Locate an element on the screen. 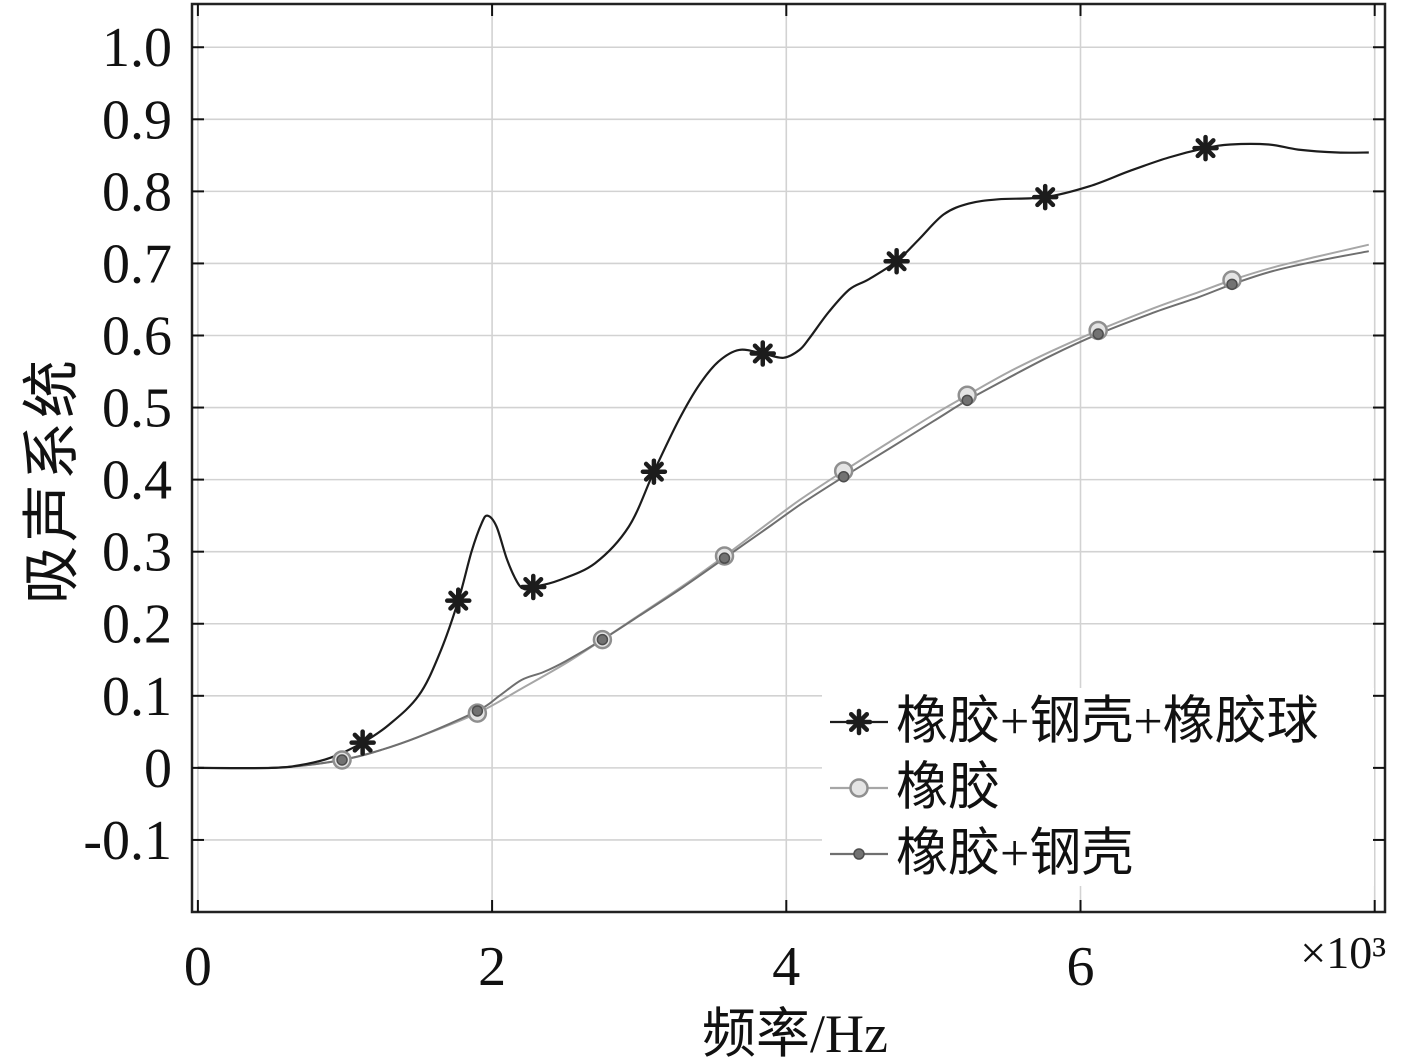 The width and height of the screenshot is (1417, 1063). y-tick-label: 0.8 is located at coordinates (137, 192).